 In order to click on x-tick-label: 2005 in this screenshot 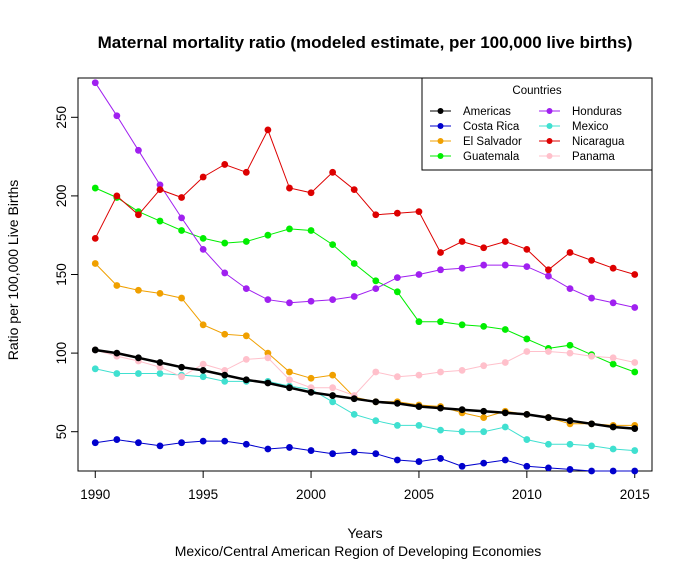, I will do `click(419, 494)`.